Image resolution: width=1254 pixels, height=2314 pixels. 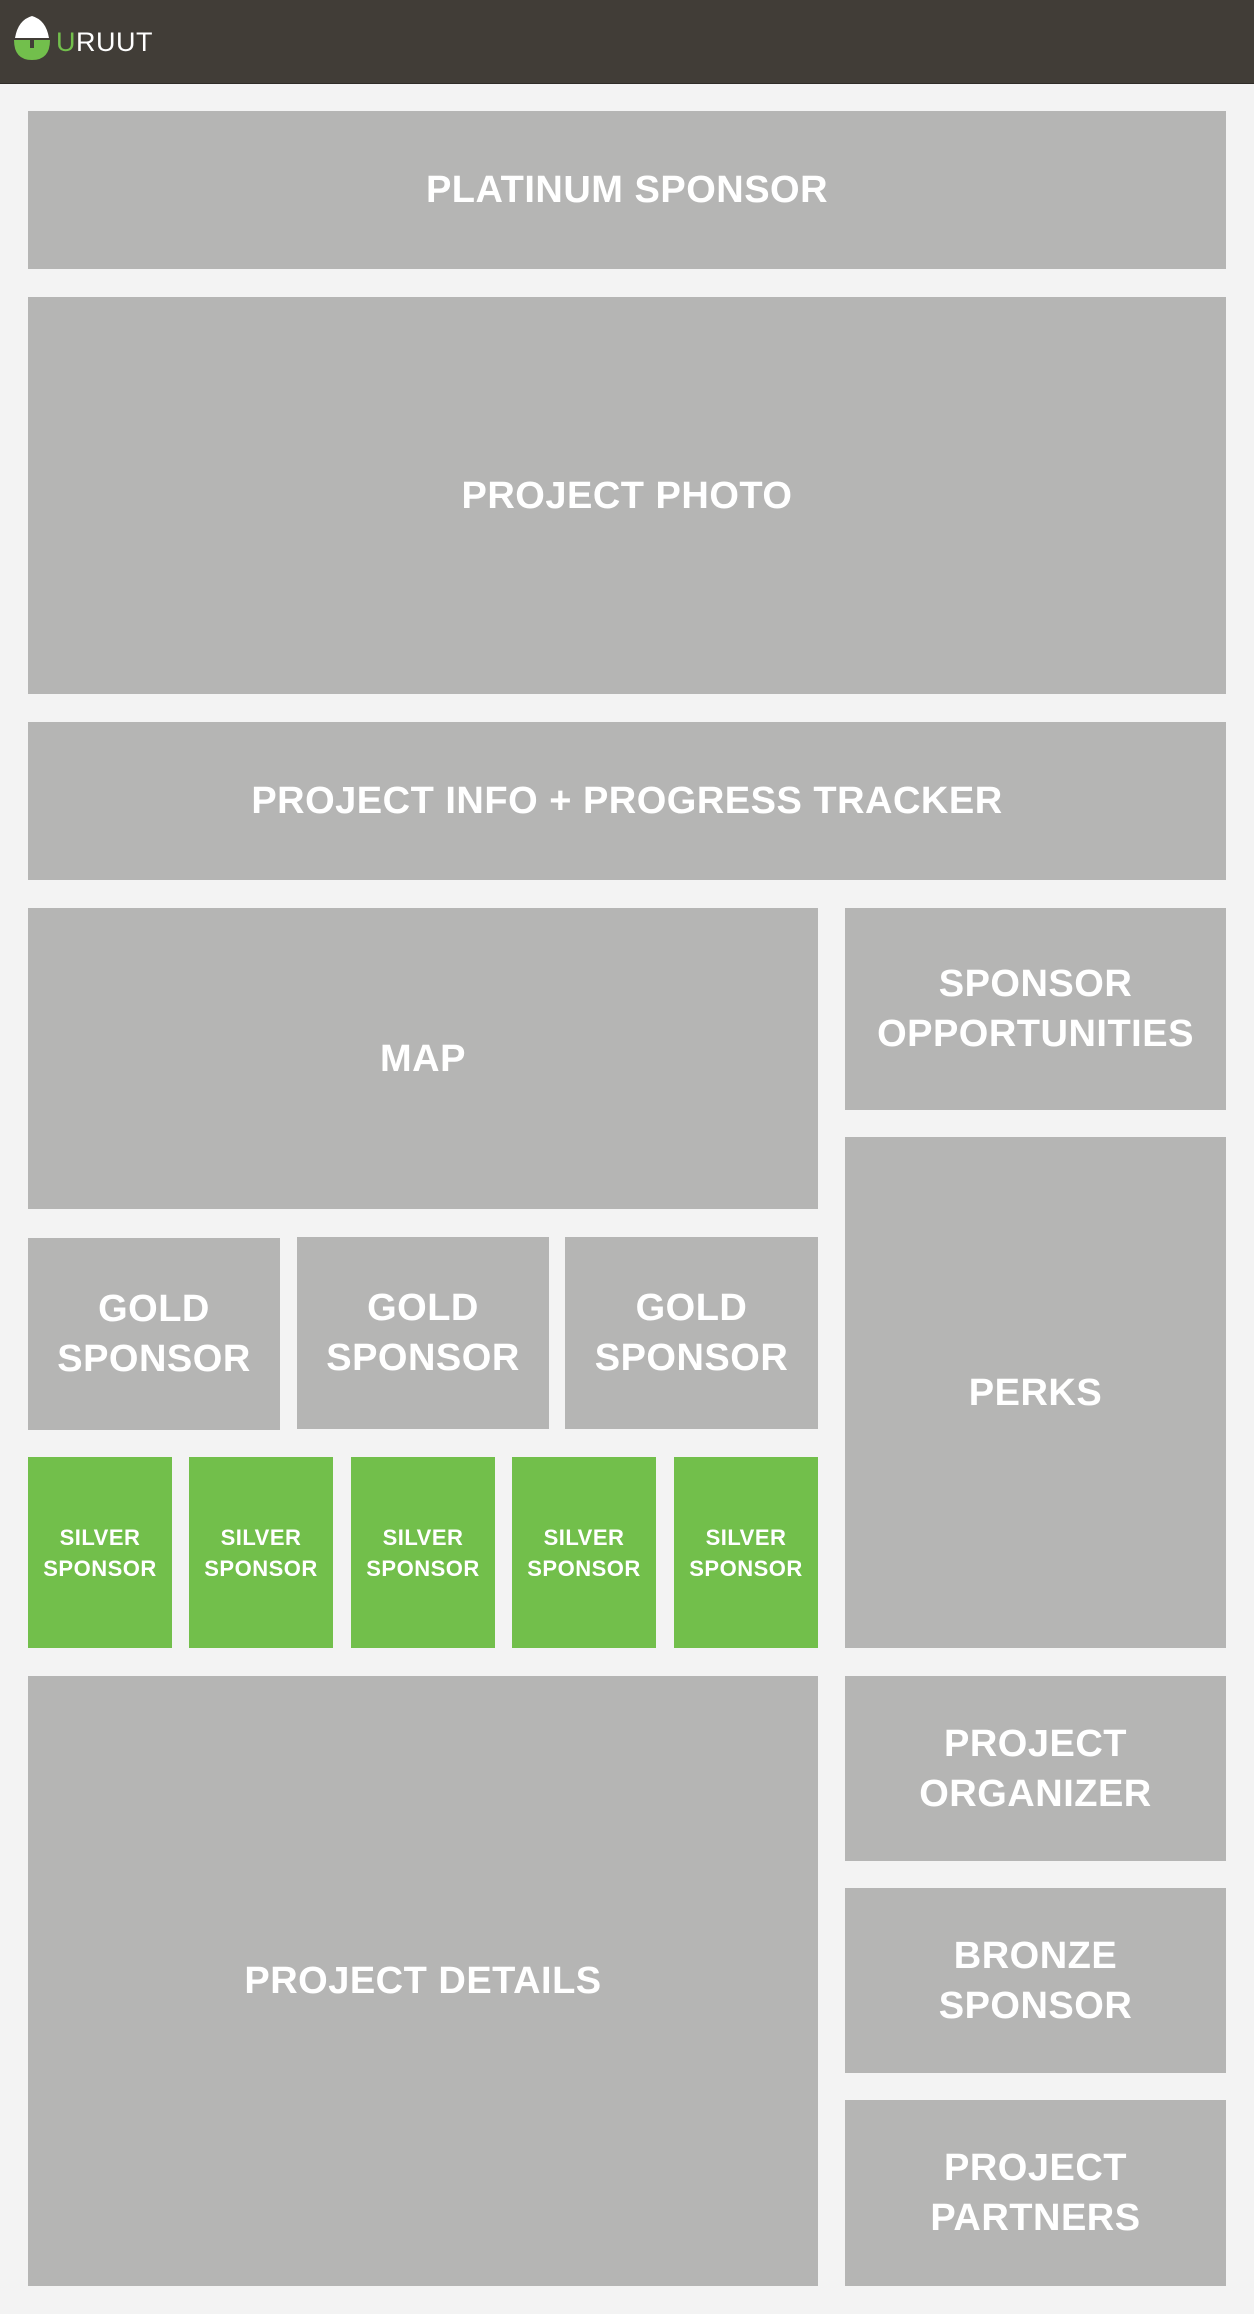 What do you see at coordinates (66, 42) in the screenshot?
I see `logo-first-letter: U` at bounding box center [66, 42].